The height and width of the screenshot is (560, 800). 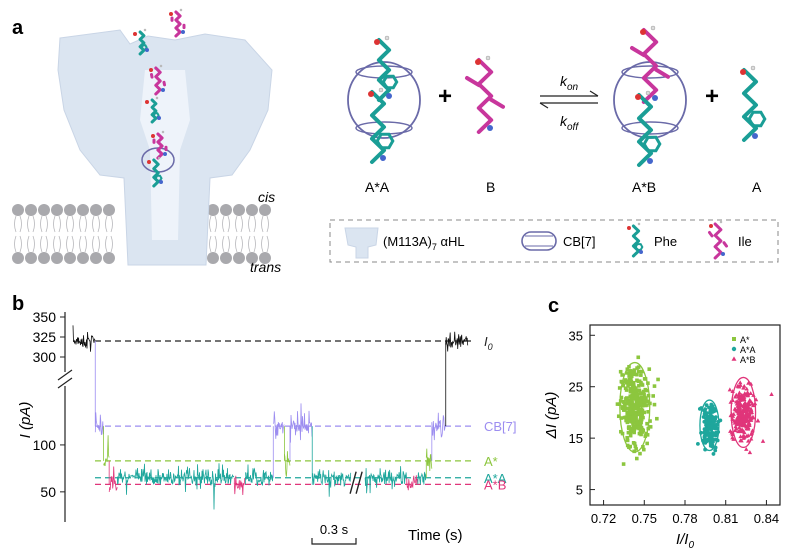 What do you see at coordinates (45, 357) in the screenshot?
I see `y-tick-label: 300` at bounding box center [45, 357].